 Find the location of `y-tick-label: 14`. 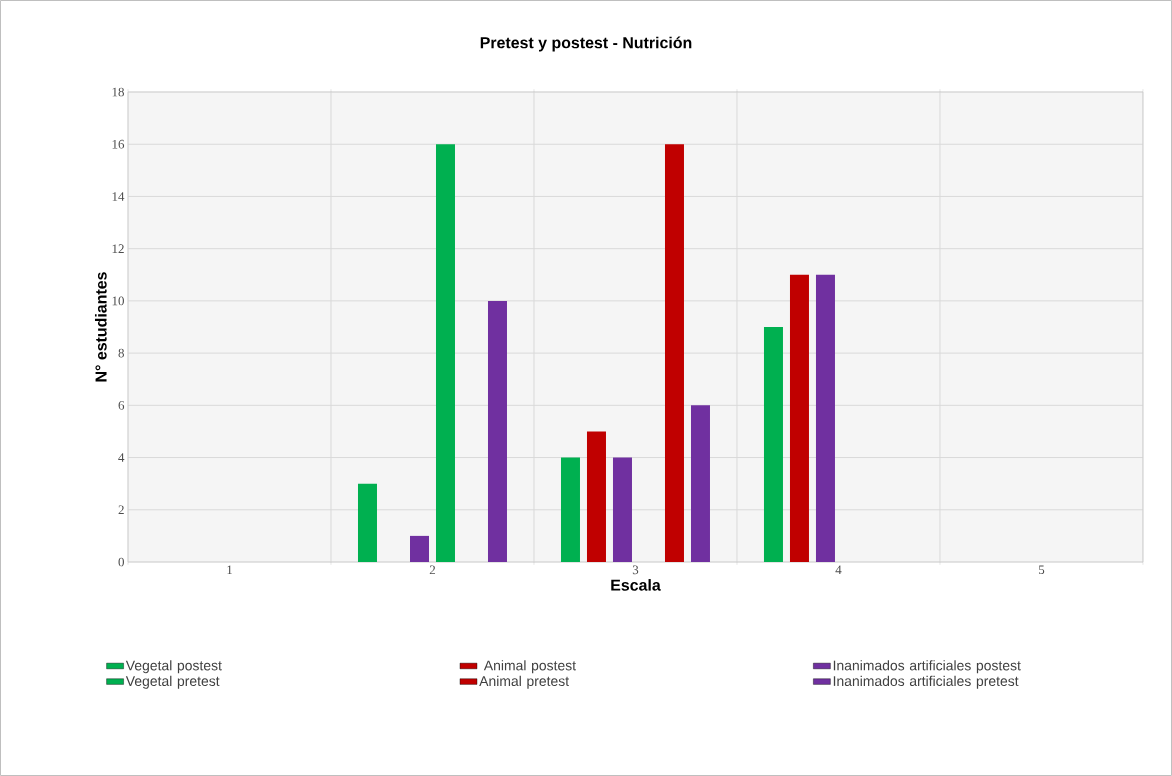

y-tick-label: 14 is located at coordinates (118, 196).